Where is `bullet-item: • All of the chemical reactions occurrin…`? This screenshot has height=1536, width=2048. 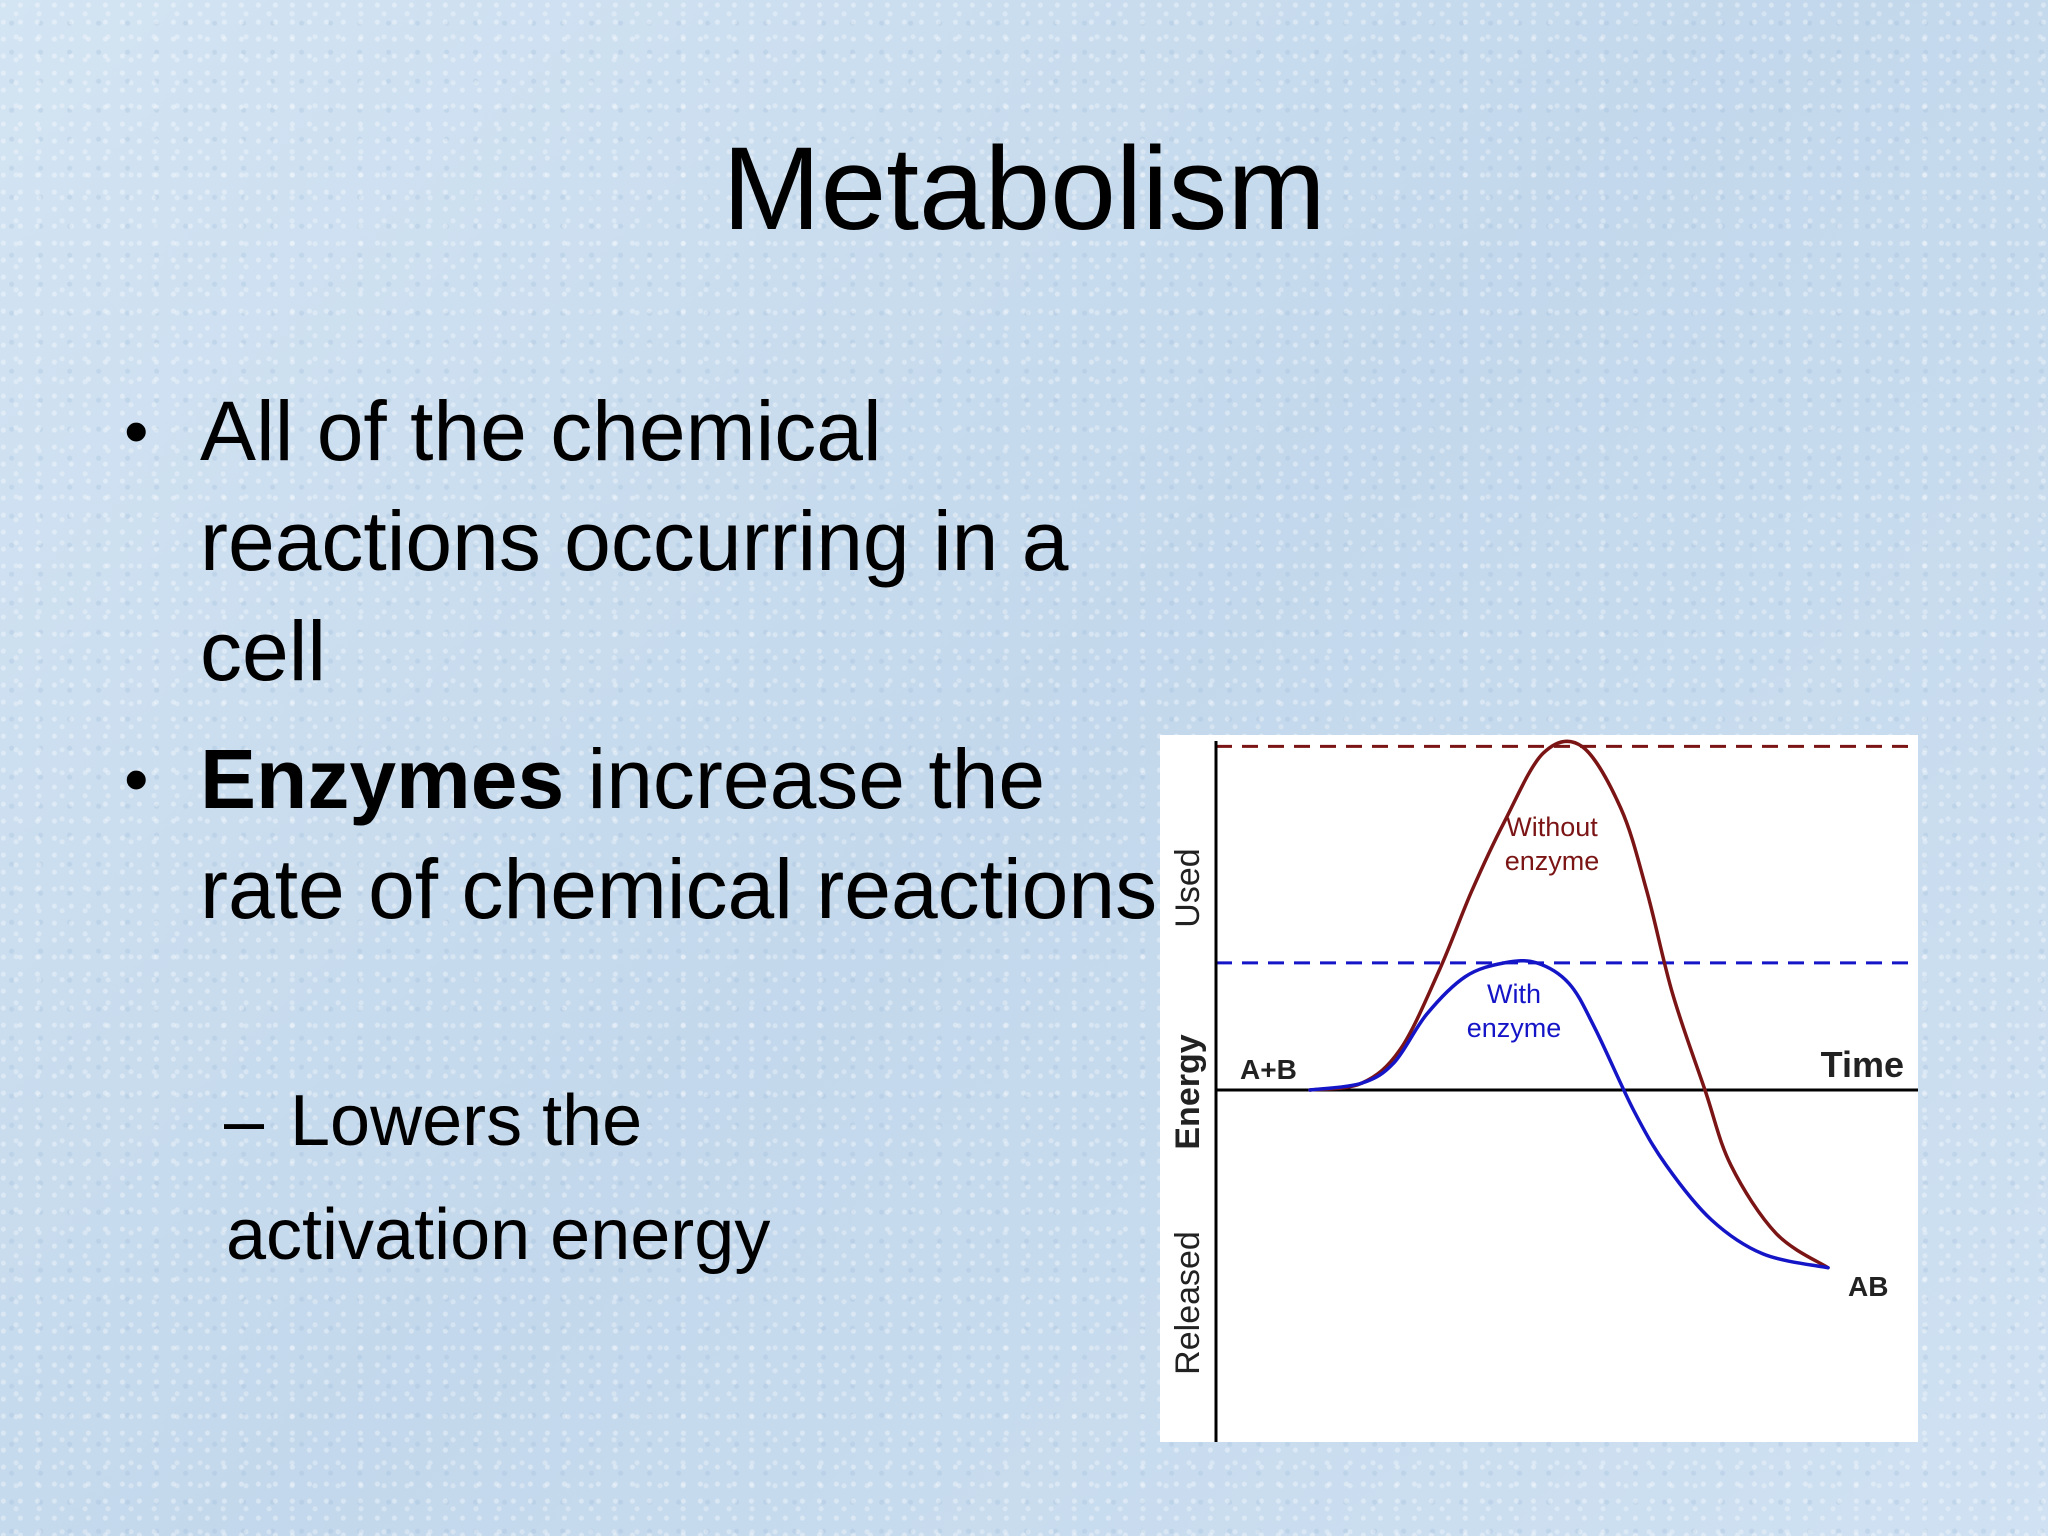 bullet-item: • All of the chemical reactions occurrin… is located at coordinates (642, 541).